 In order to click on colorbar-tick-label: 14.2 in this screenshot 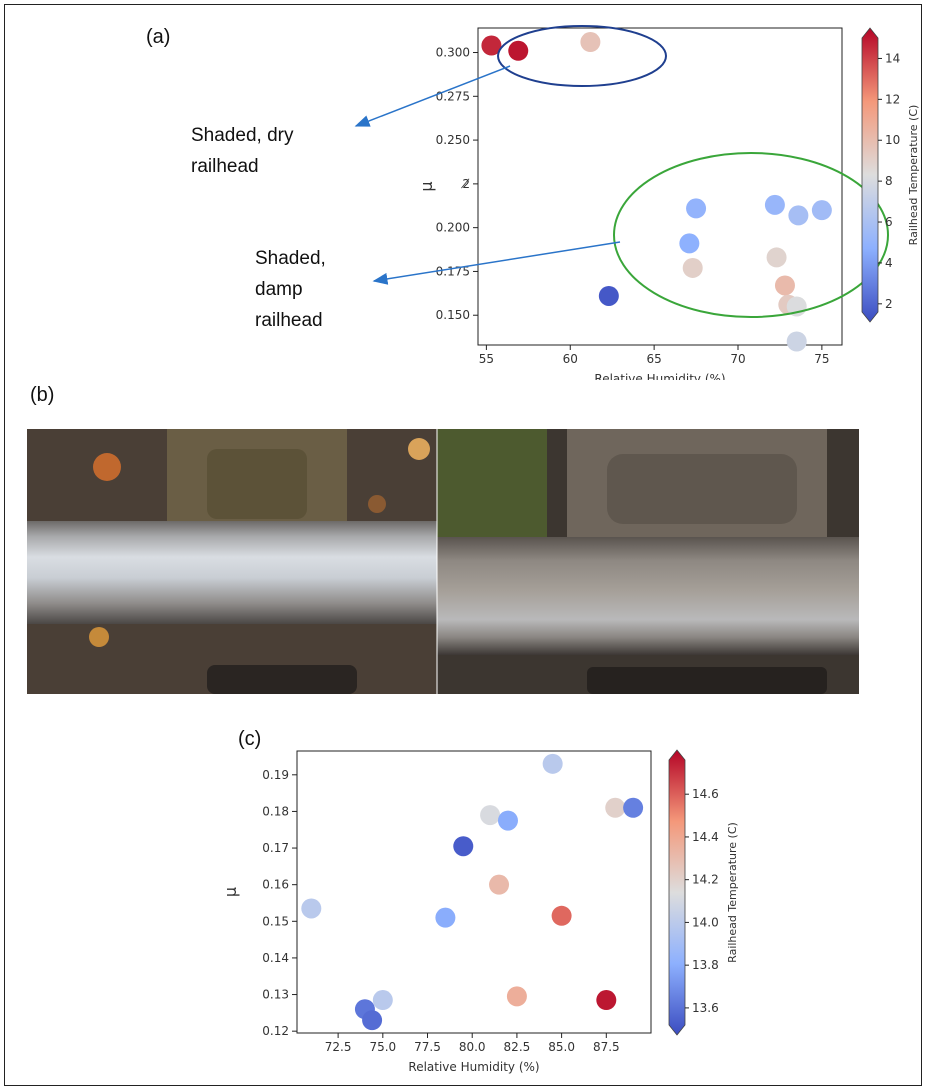, I will do `click(705, 880)`.